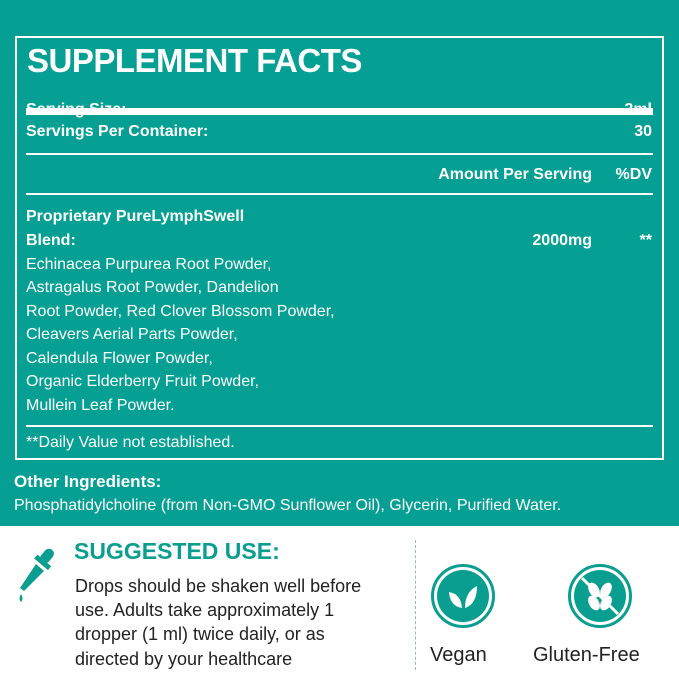 The image size is (679, 673). Describe the element at coordinates (149, 264) in the screenshot. I see `ingredient: Echinacea Purpurea Root Powder,` at that location.